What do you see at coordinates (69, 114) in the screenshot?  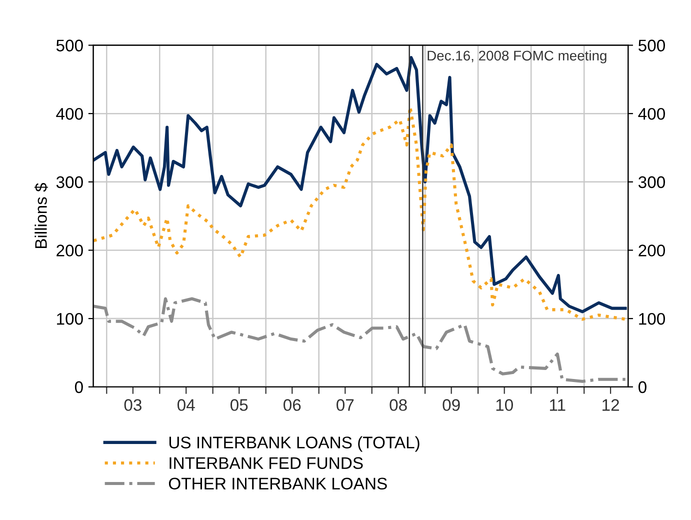 I see `y-tick-label: 400` at bounding box center [69, 114].